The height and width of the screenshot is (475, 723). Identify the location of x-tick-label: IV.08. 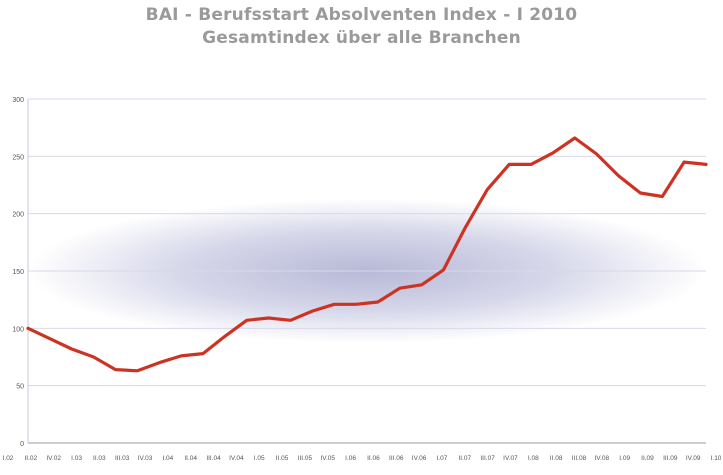
(602, 458).